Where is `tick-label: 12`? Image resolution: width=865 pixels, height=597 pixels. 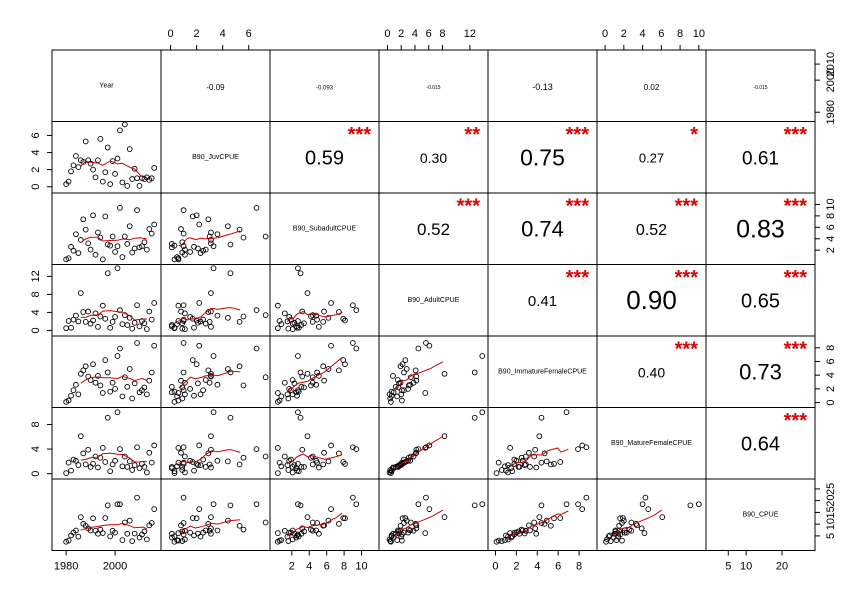 tick-label: 12 is located at coordinates (470, 34).